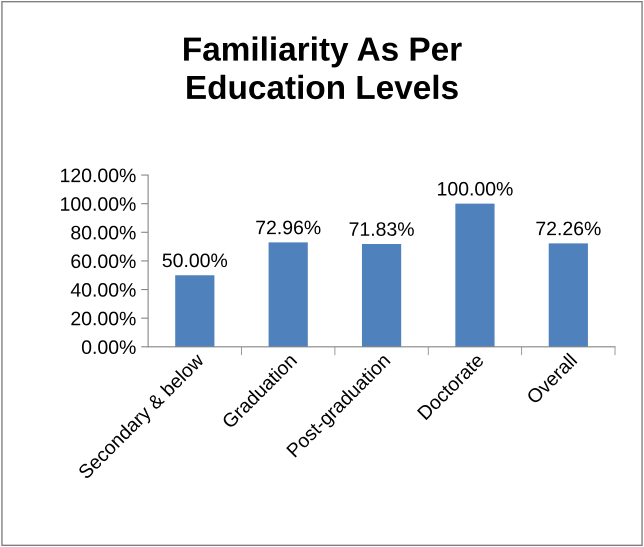 The image size is (644, 547). I want to click on data-label: 71.83%, so click(382, 229).